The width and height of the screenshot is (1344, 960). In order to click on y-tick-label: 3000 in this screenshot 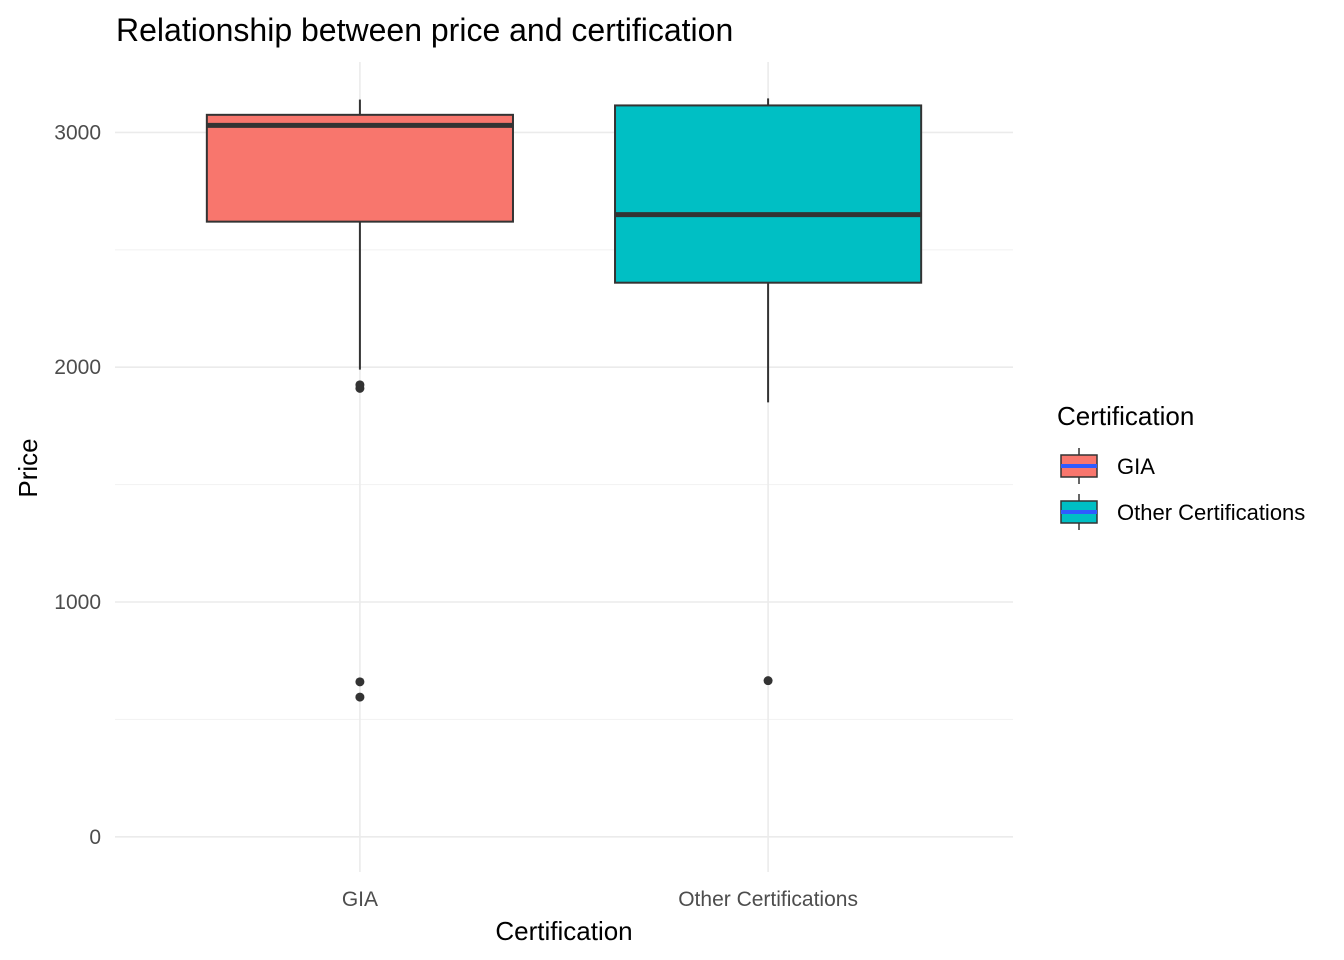, I will do `click(77, 132)`.